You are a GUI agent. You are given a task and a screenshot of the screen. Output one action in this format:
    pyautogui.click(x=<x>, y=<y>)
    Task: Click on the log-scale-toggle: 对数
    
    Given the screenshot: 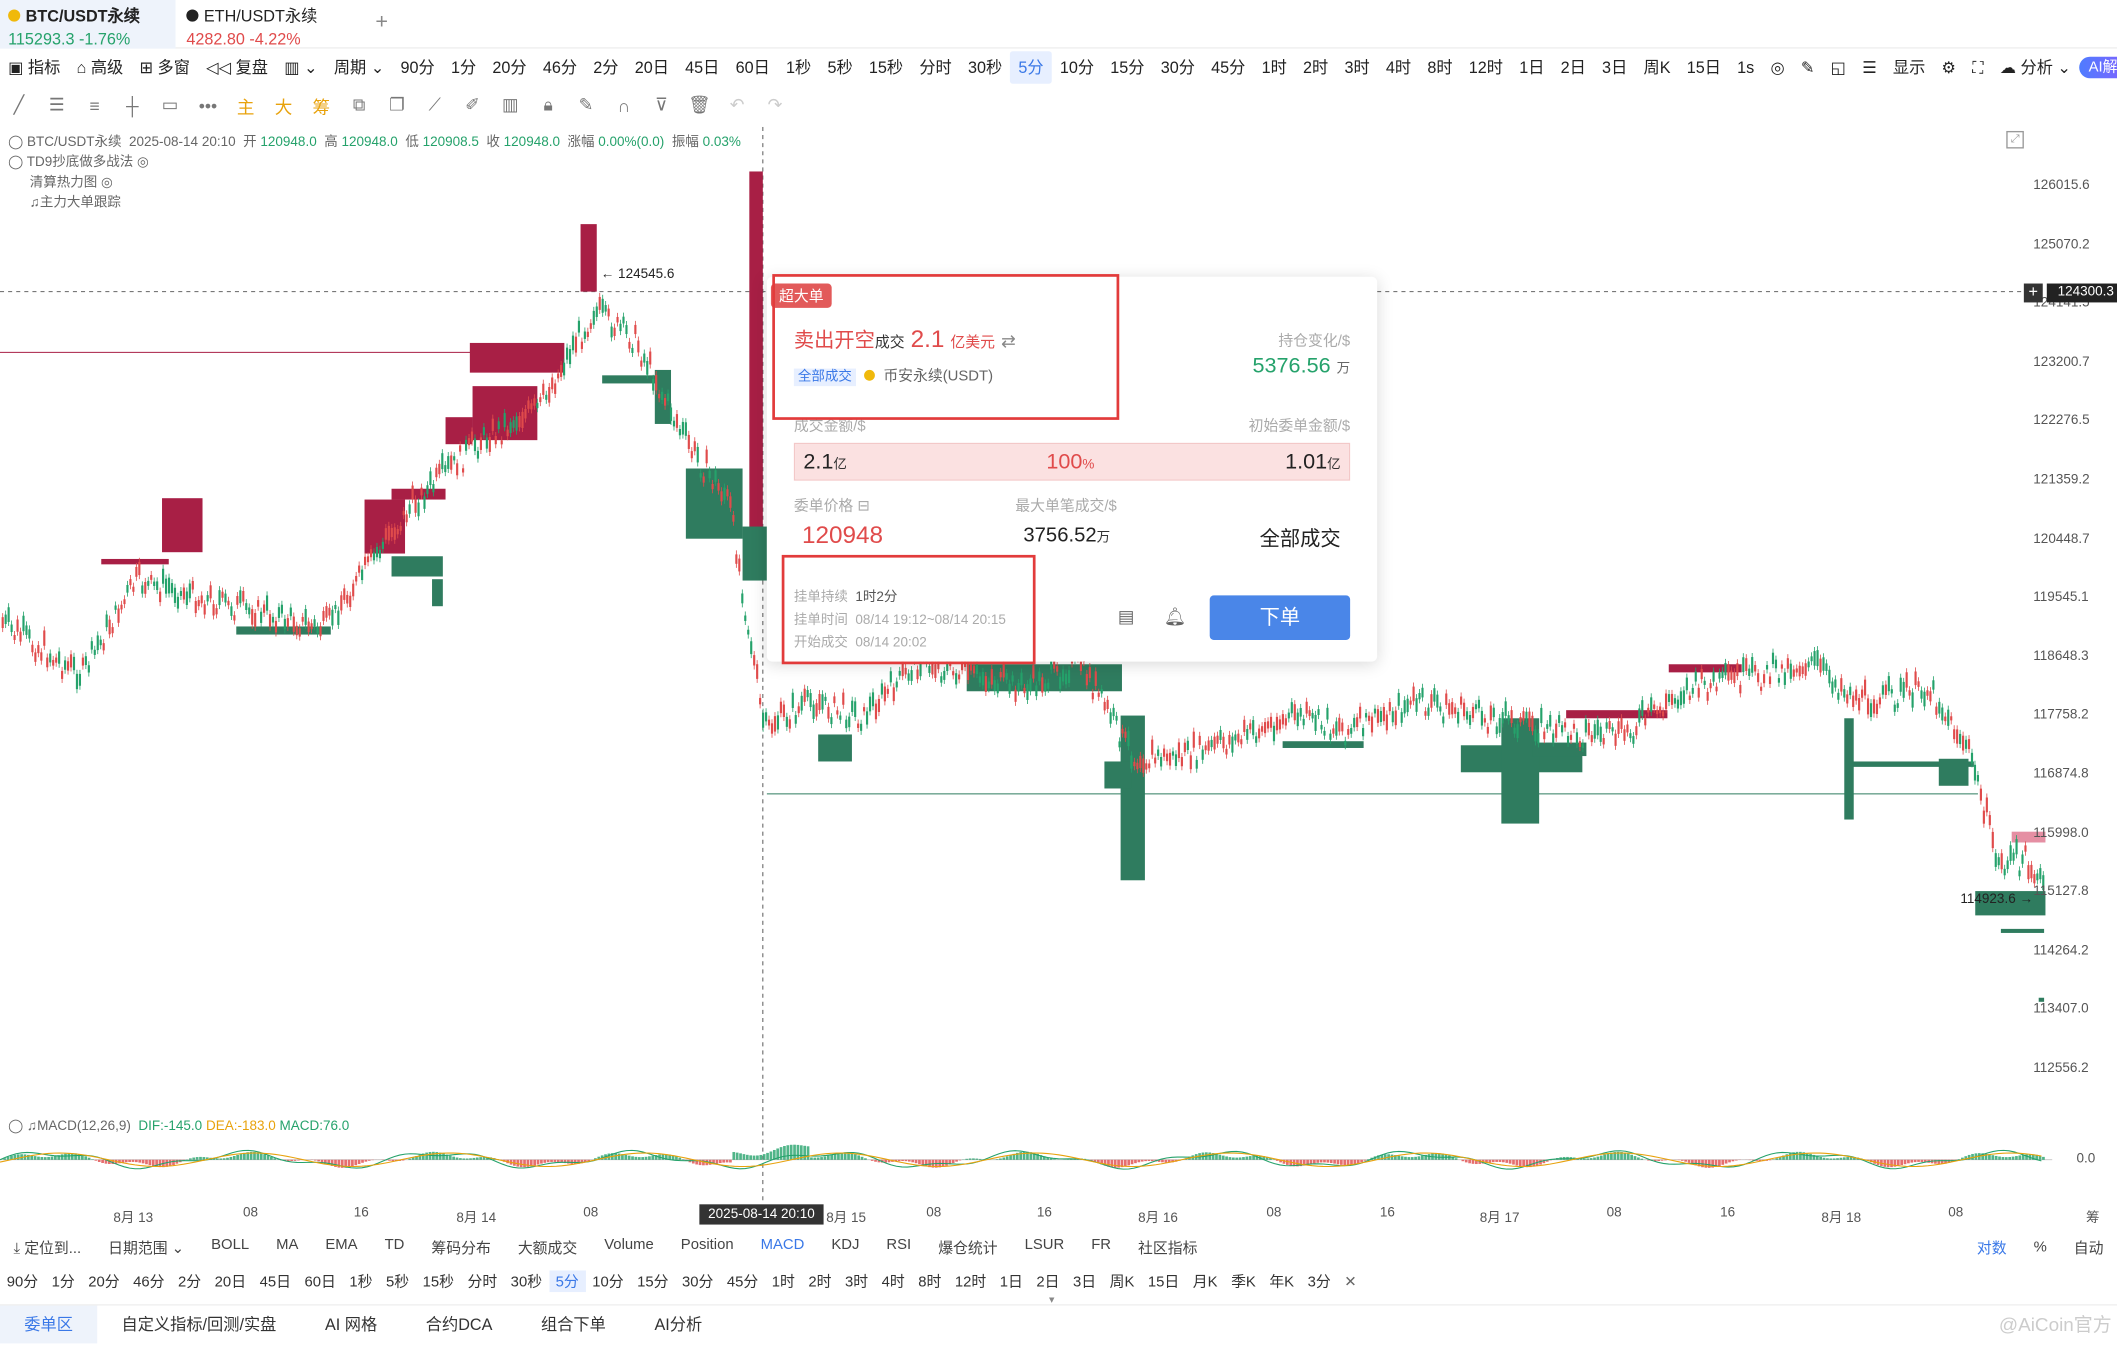 What is the action you would take?
    pyautogui.click(x=1991, y=1248)
    